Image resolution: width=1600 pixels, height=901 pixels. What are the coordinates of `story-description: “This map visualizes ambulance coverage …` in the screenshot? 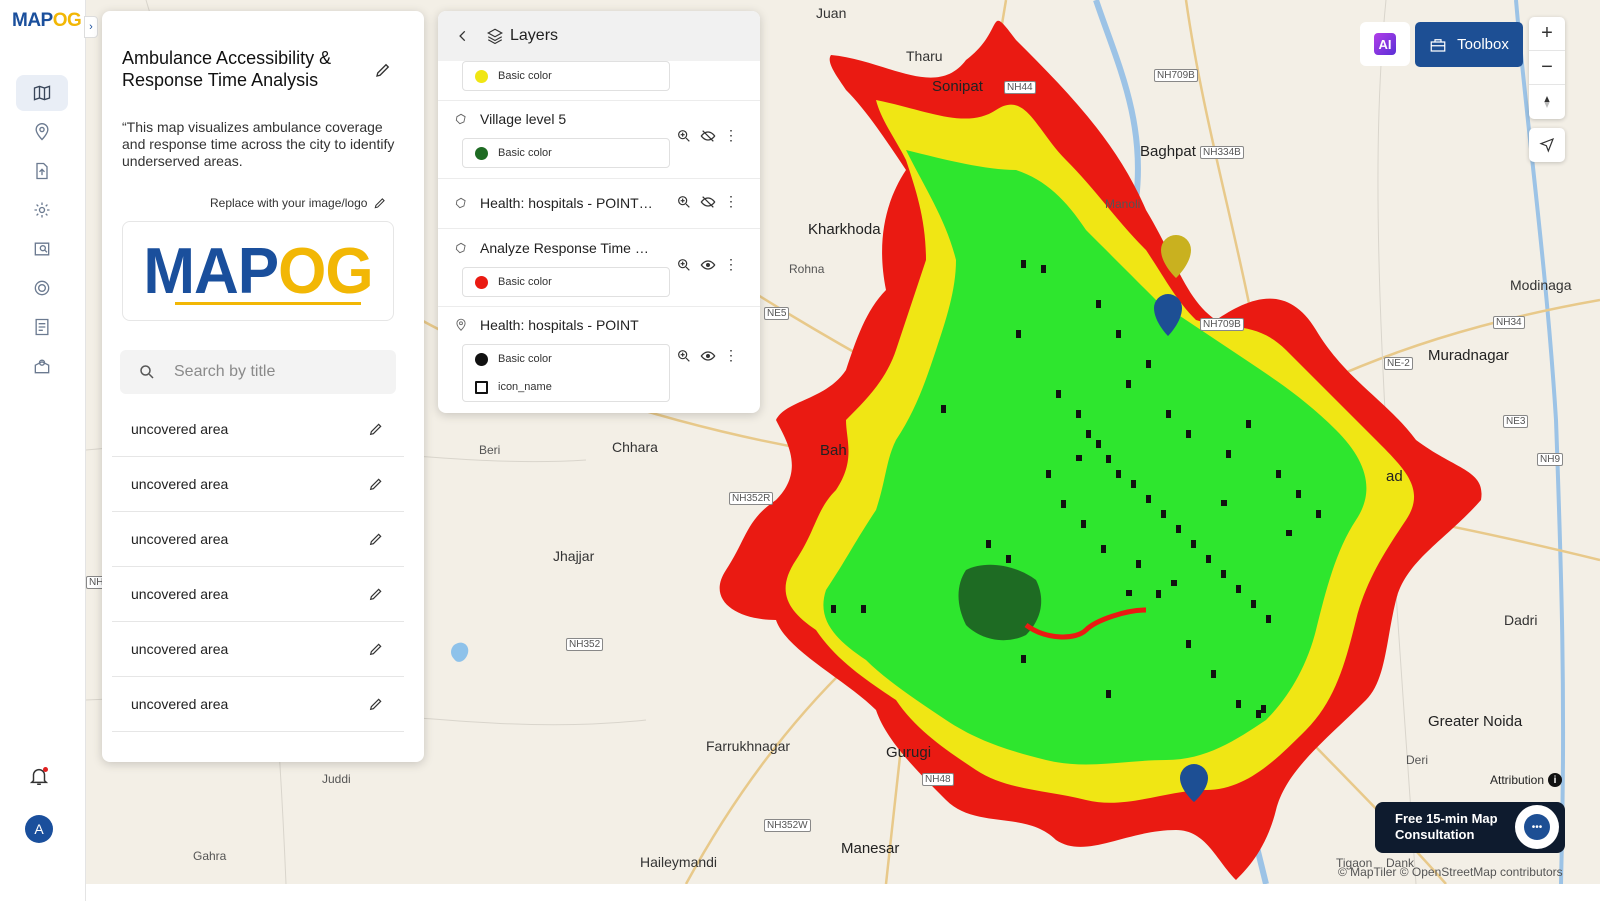 It's located at (258, 144).